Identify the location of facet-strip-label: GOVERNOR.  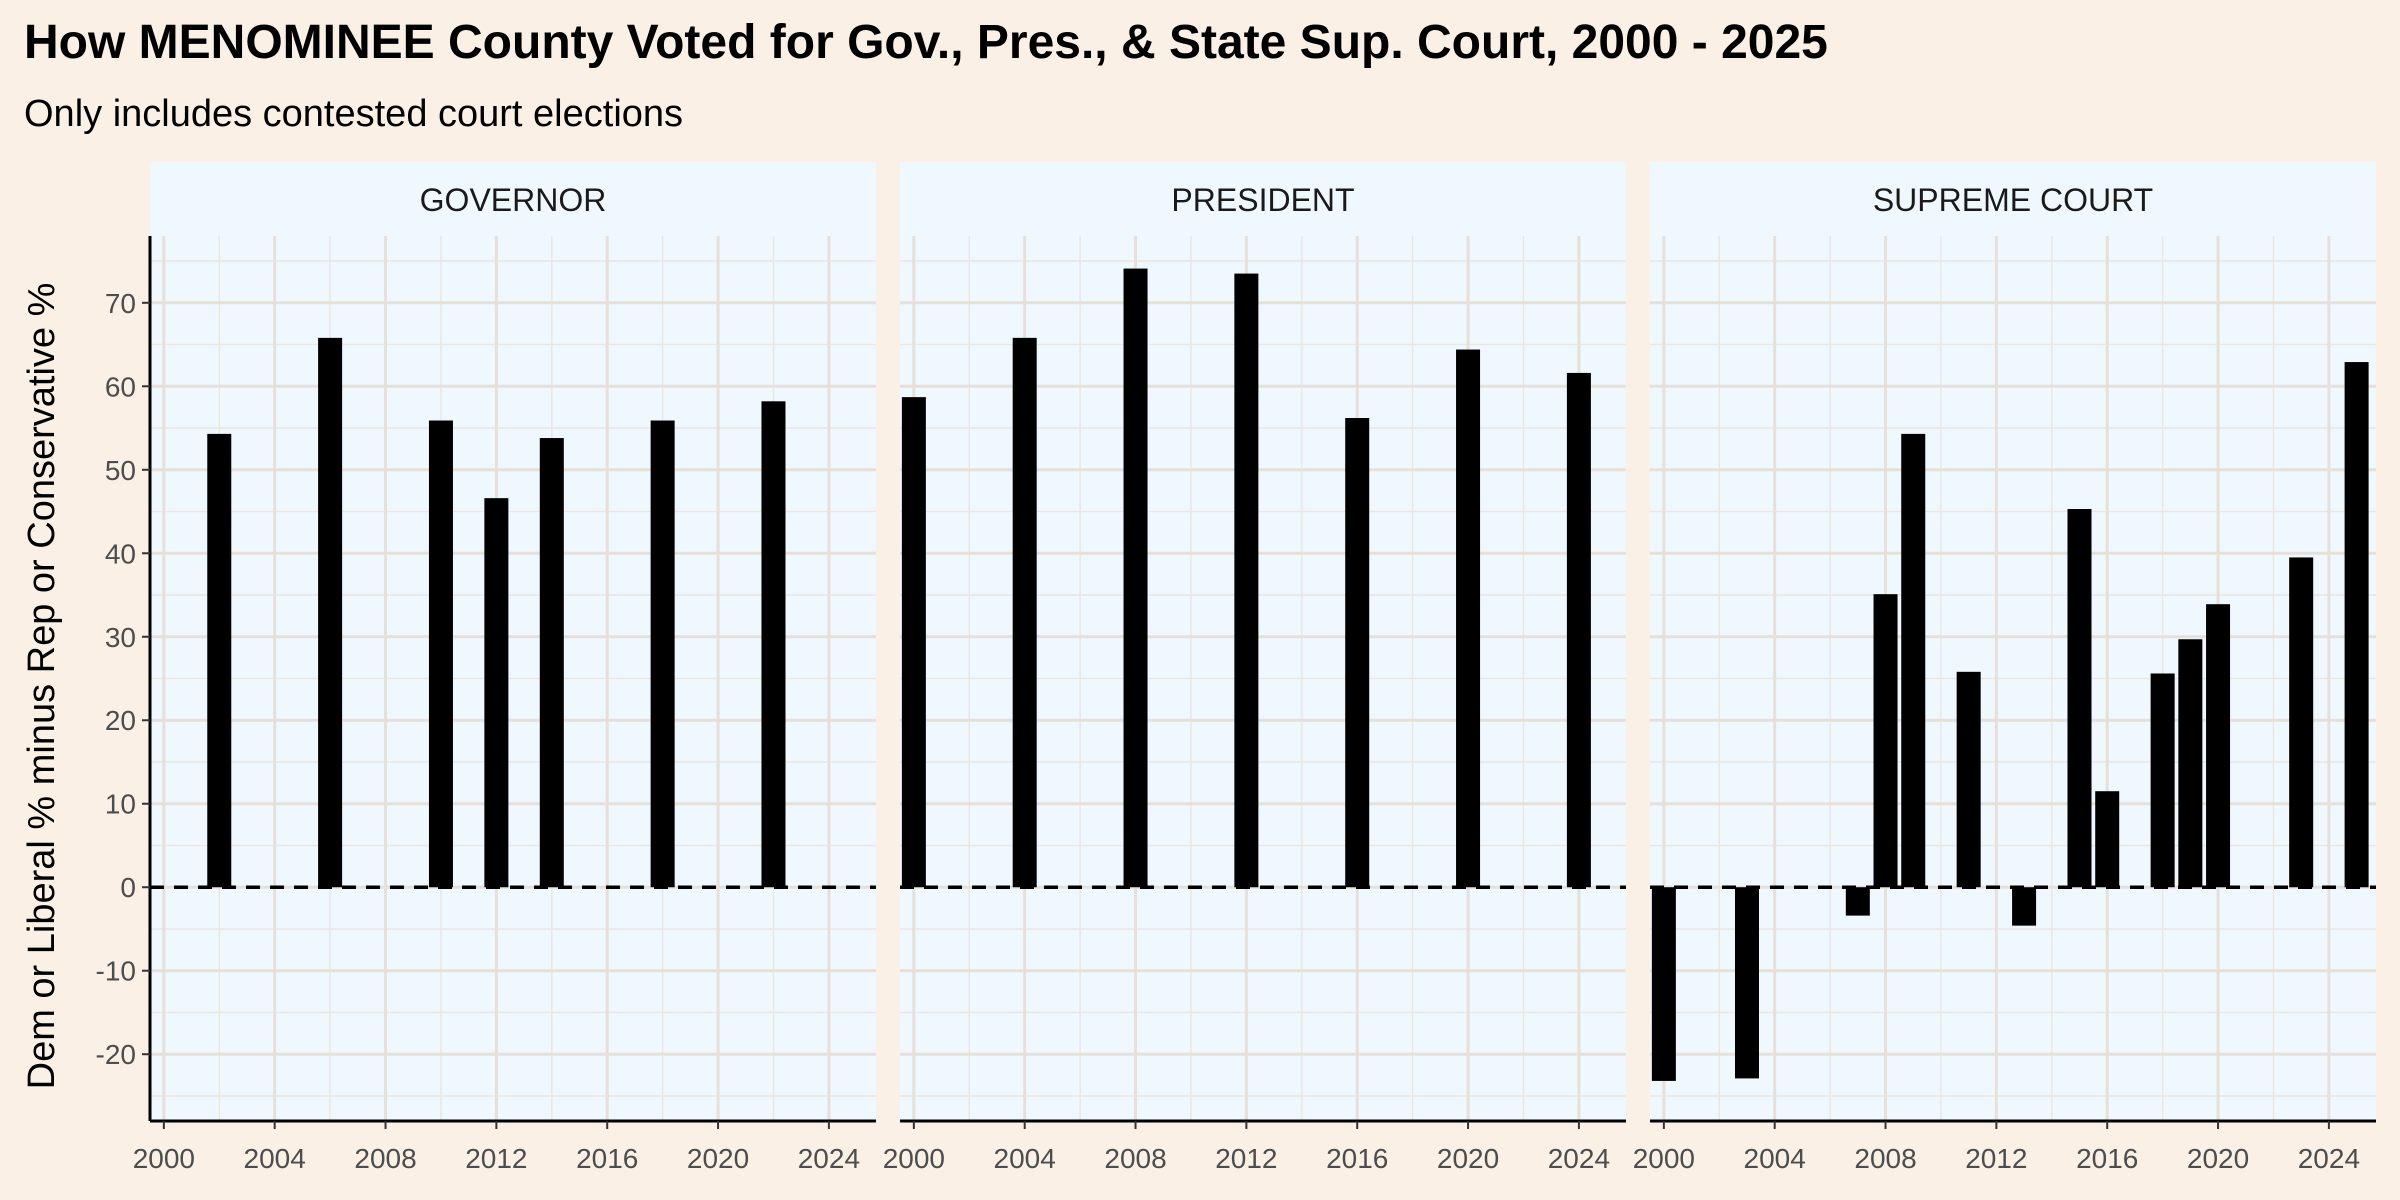
(513, 200).